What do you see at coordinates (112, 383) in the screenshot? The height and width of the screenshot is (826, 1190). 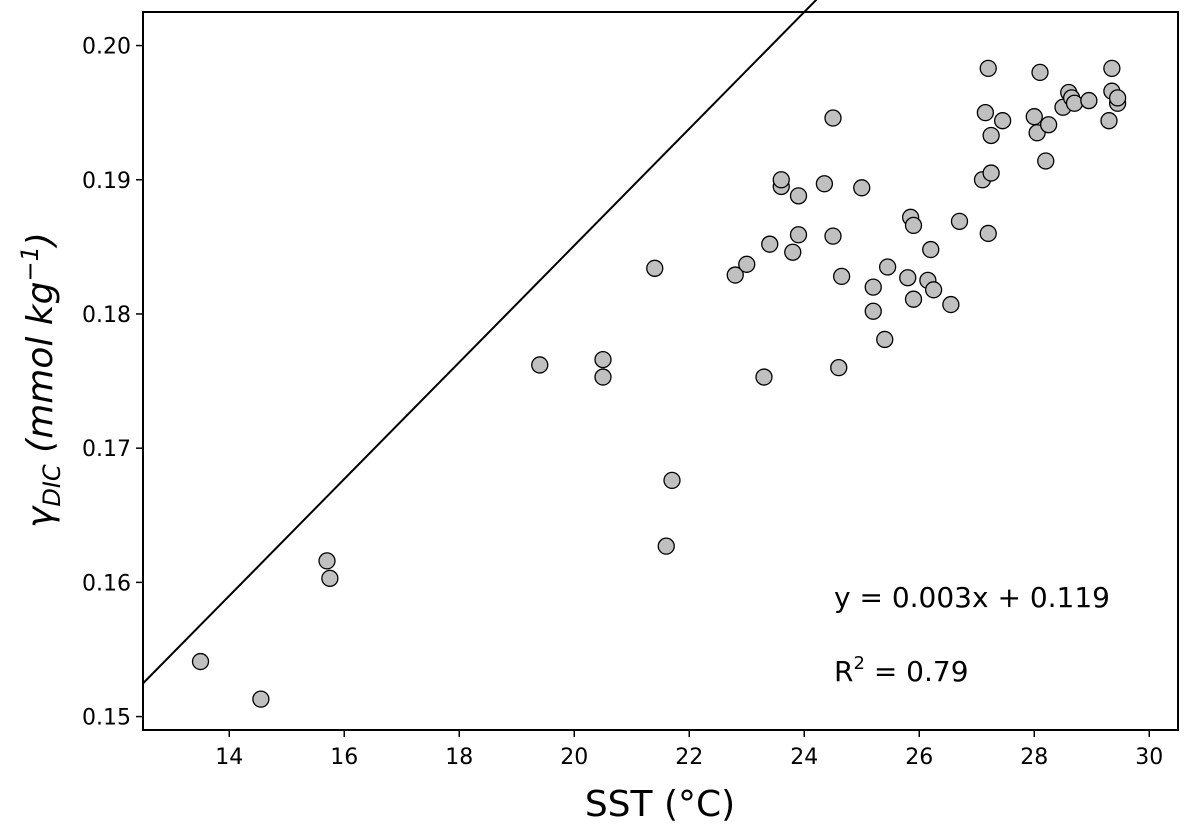 I see `y-axis-ticks: 0.15 0.16 0.17 0.18 0.19 0.20` at bounding box center [112, 383].